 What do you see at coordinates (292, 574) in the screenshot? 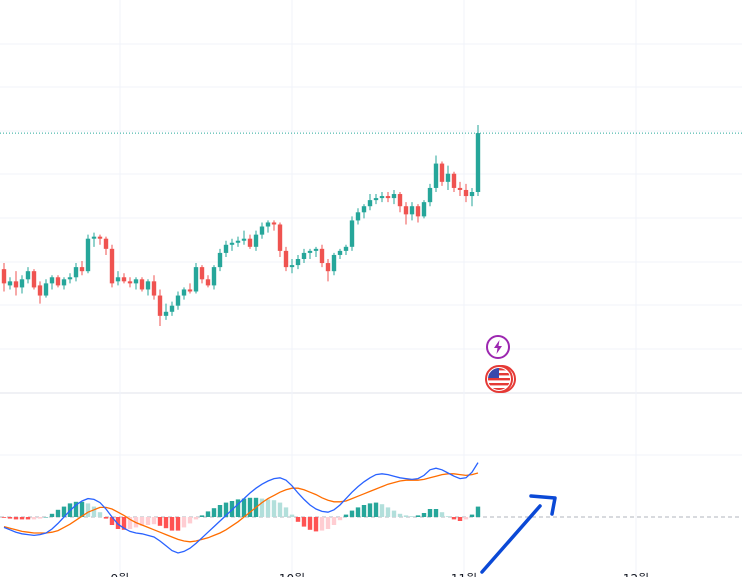
I see `x-tick-label: 10월` at bounding box center [292, 574].